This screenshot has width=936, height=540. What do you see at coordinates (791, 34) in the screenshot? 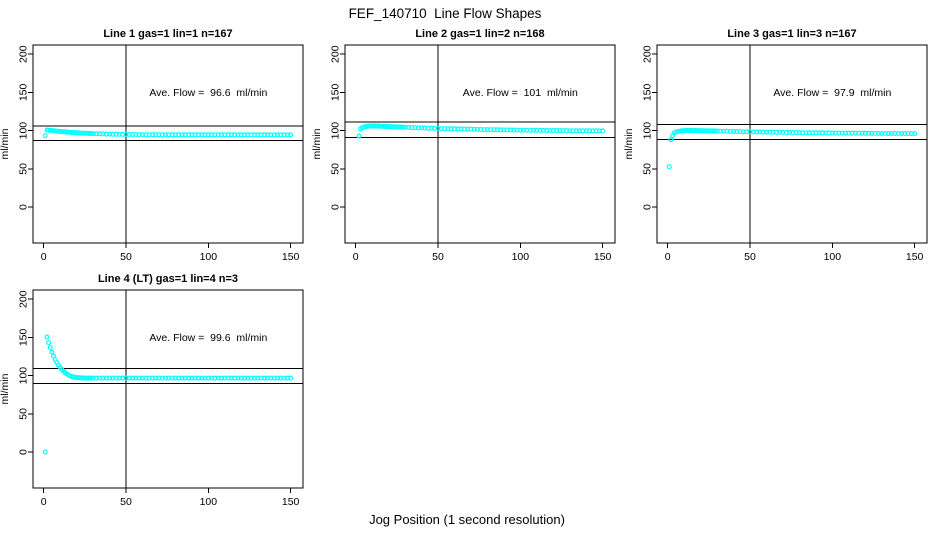
I see `subplot-title: Line 3 gas=1 lin=3 n=167` at bounding box center [791, 34].